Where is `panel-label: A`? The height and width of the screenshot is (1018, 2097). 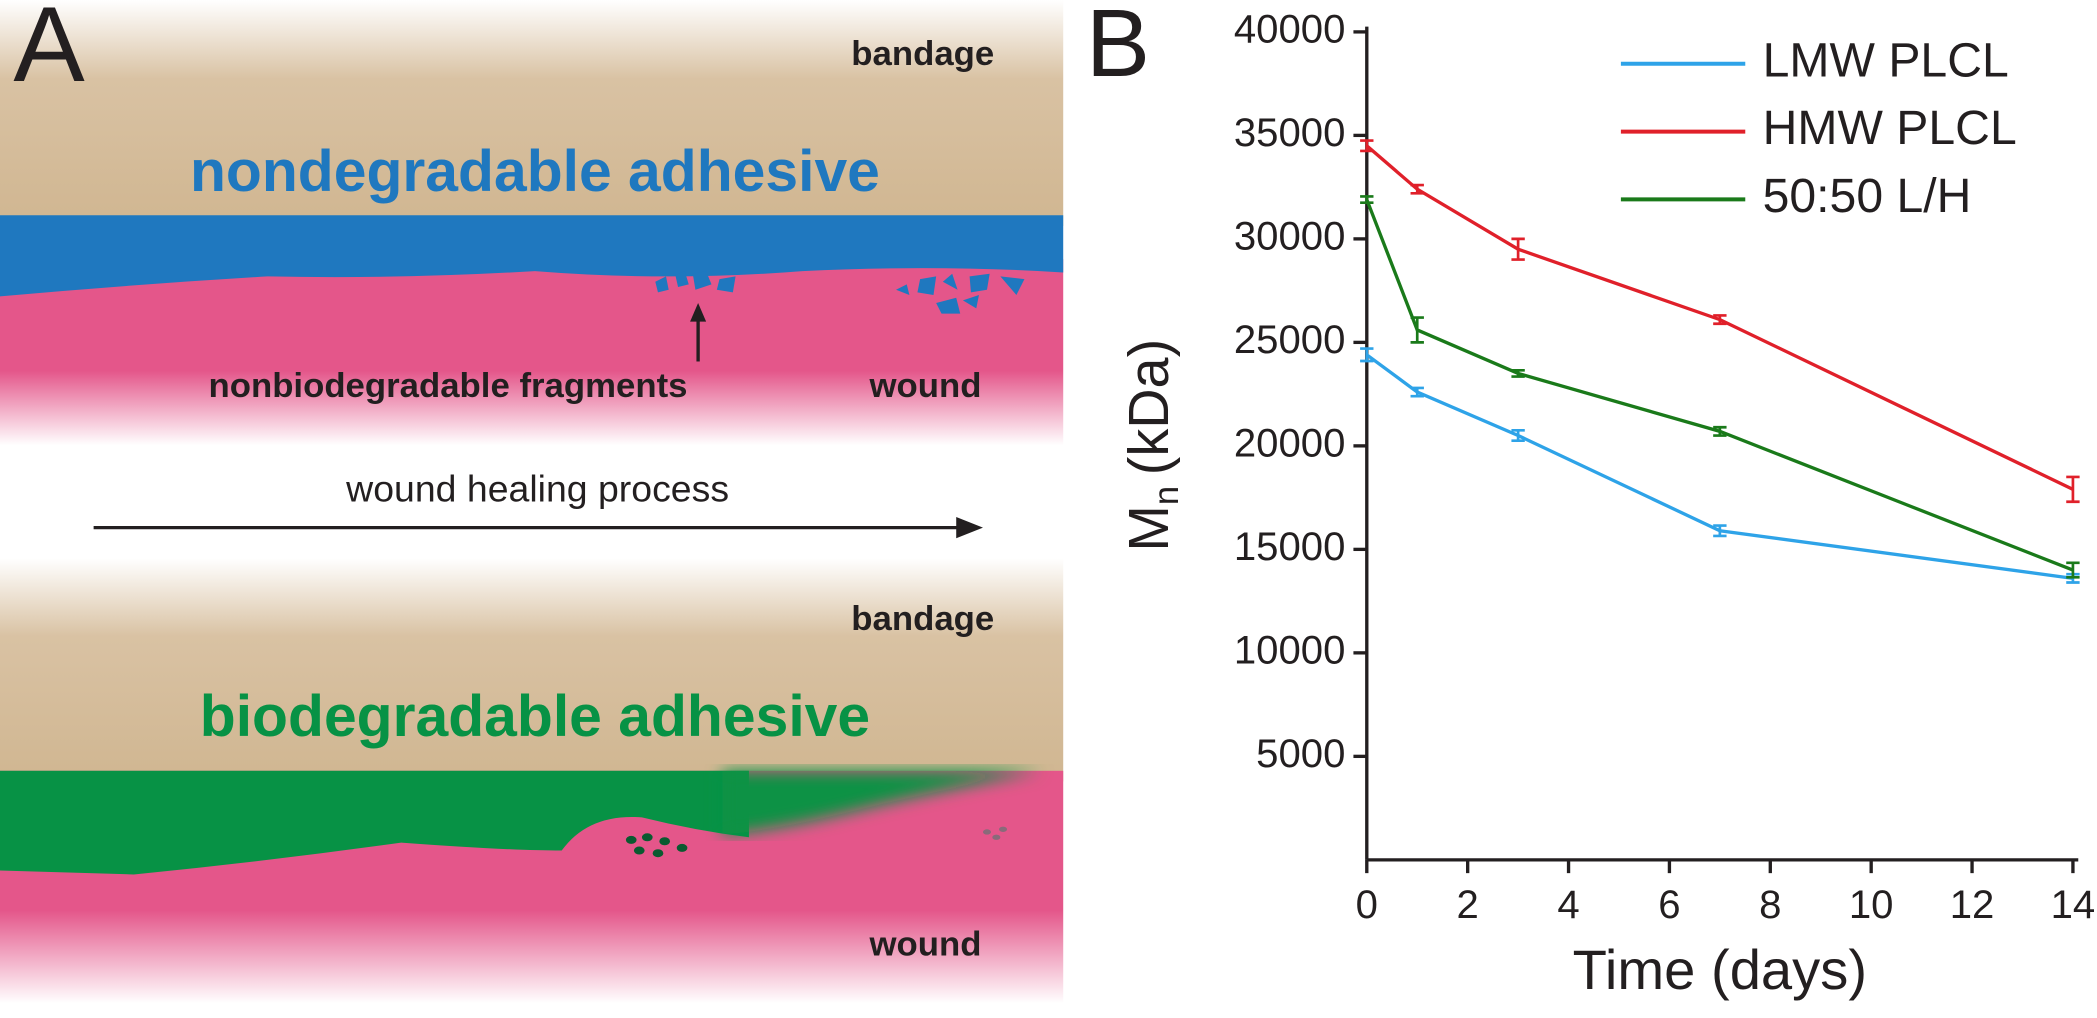
panel-label: A is located at coordinates (48, 52).